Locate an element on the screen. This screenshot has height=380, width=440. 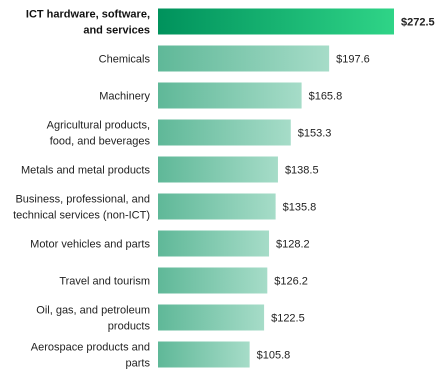
category-label: Aerospace products and parts is located at coordinates (91, 356).